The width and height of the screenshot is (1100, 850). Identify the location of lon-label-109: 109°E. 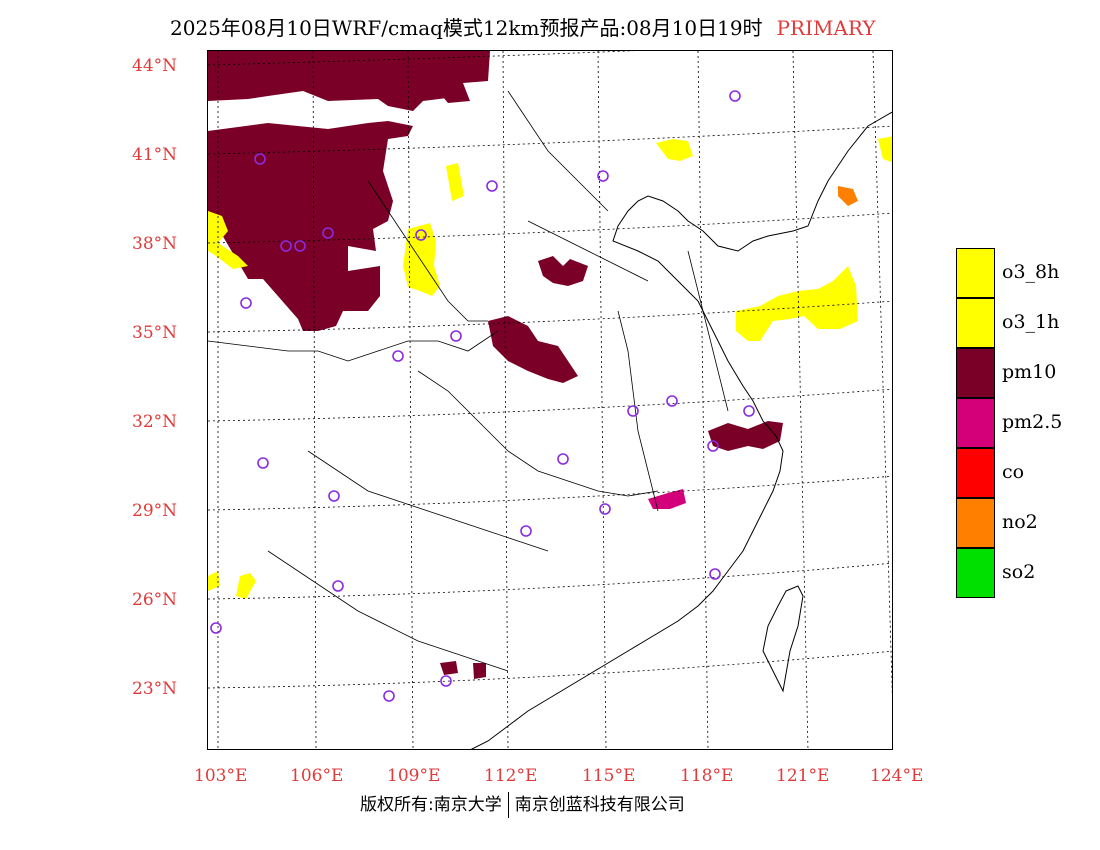
(414, 776).